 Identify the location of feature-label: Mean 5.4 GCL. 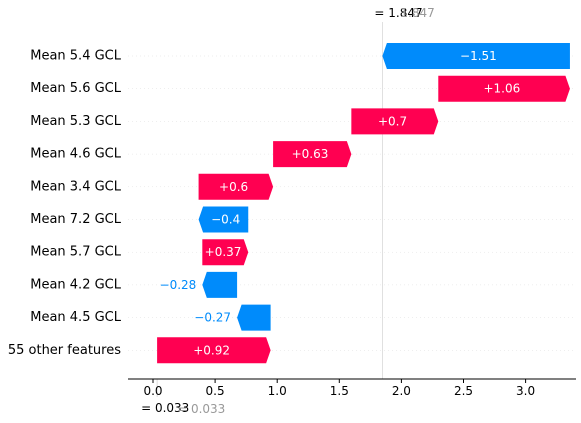
(76, 56).